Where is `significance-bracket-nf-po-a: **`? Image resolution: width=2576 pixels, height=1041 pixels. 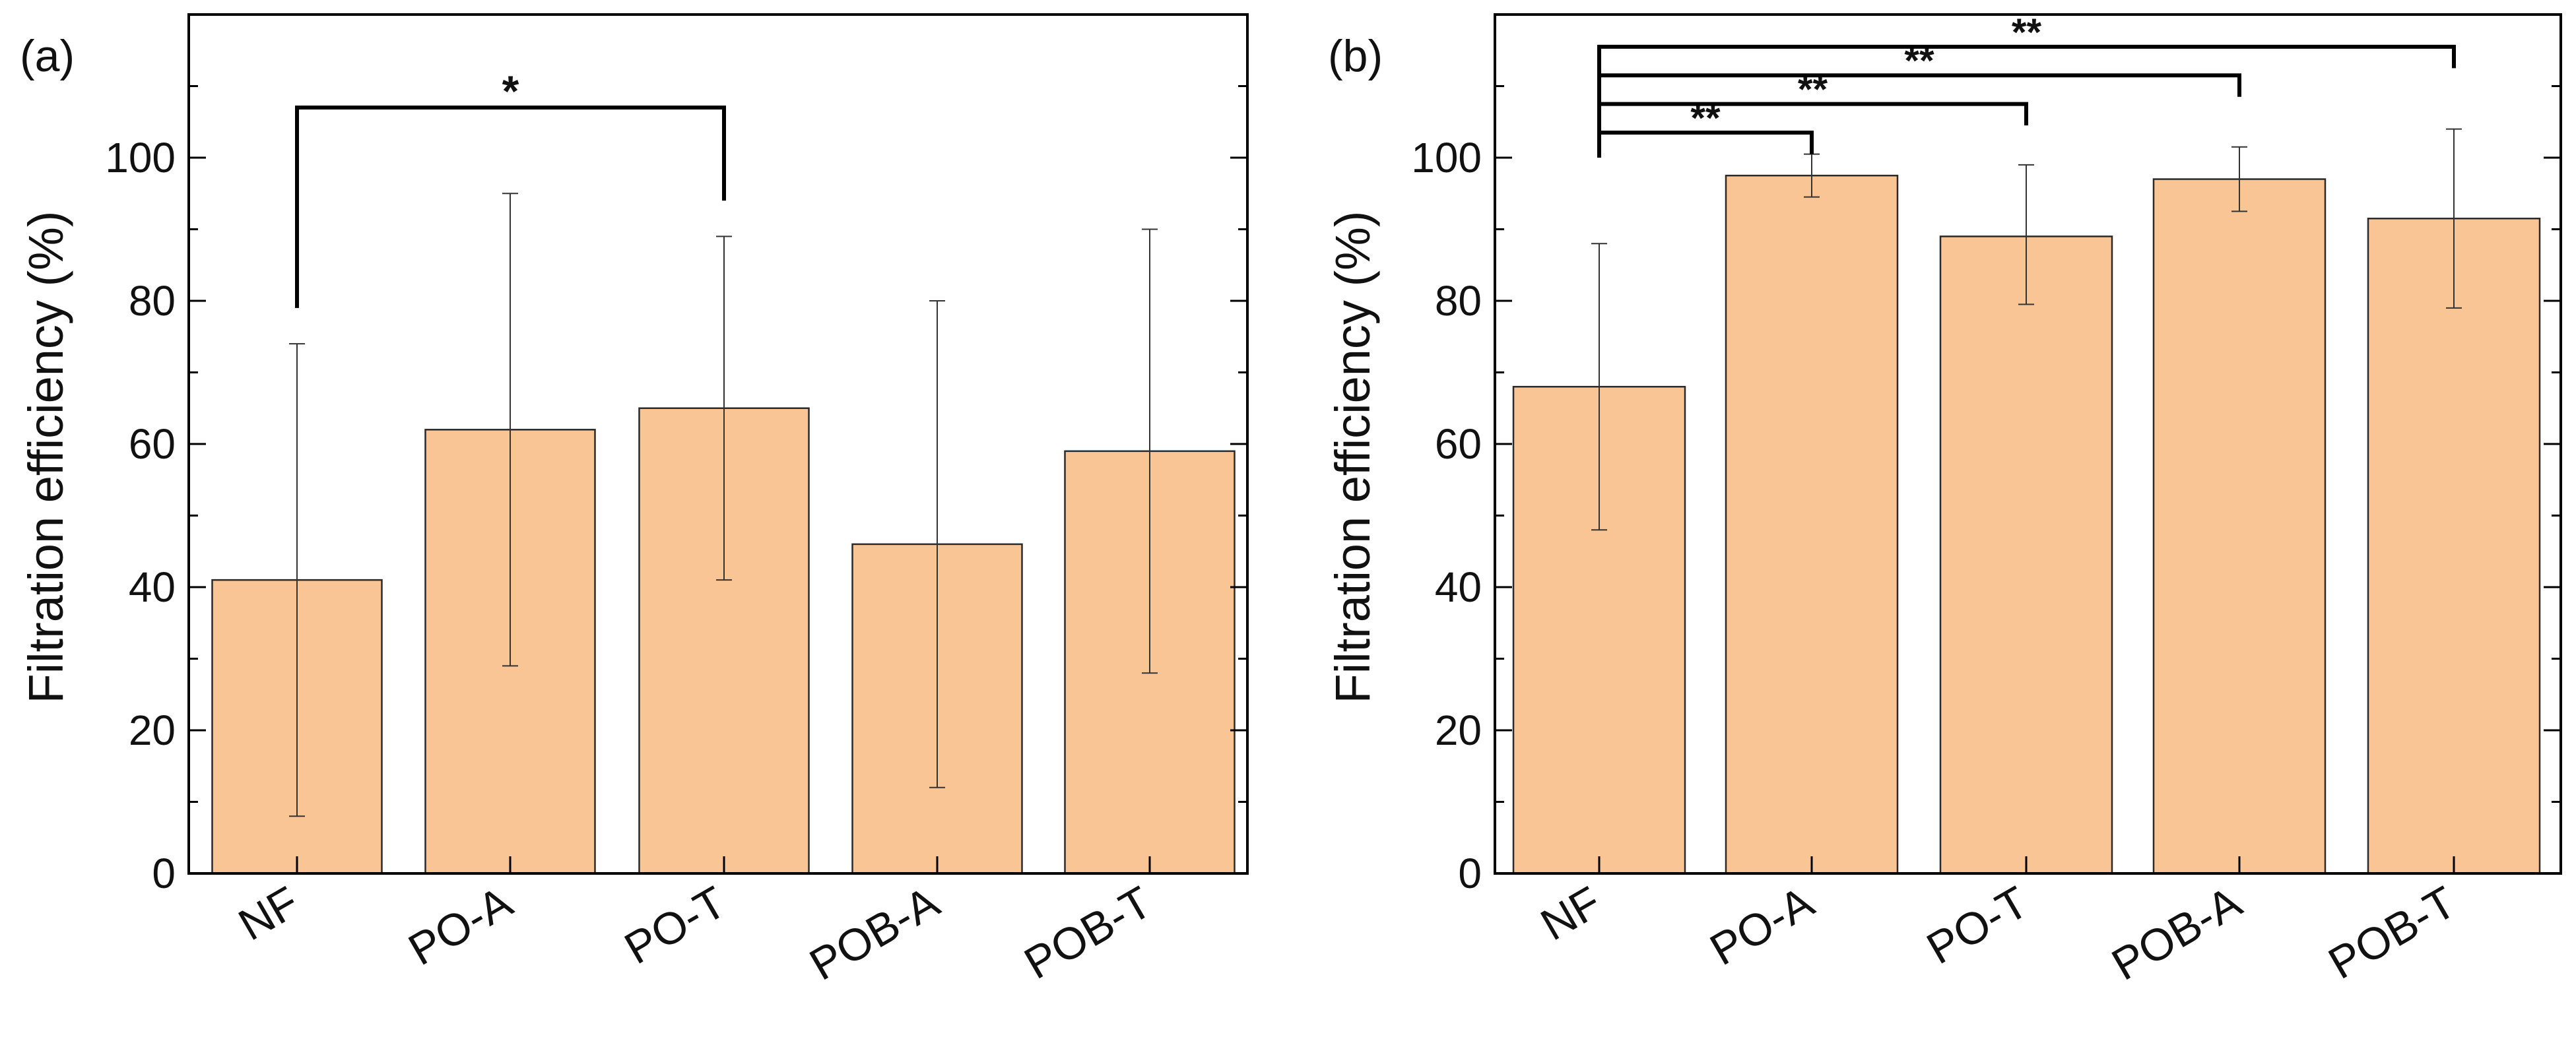
significance-bracket-nf-po-a: ** is located at coordinates (1705, 127).